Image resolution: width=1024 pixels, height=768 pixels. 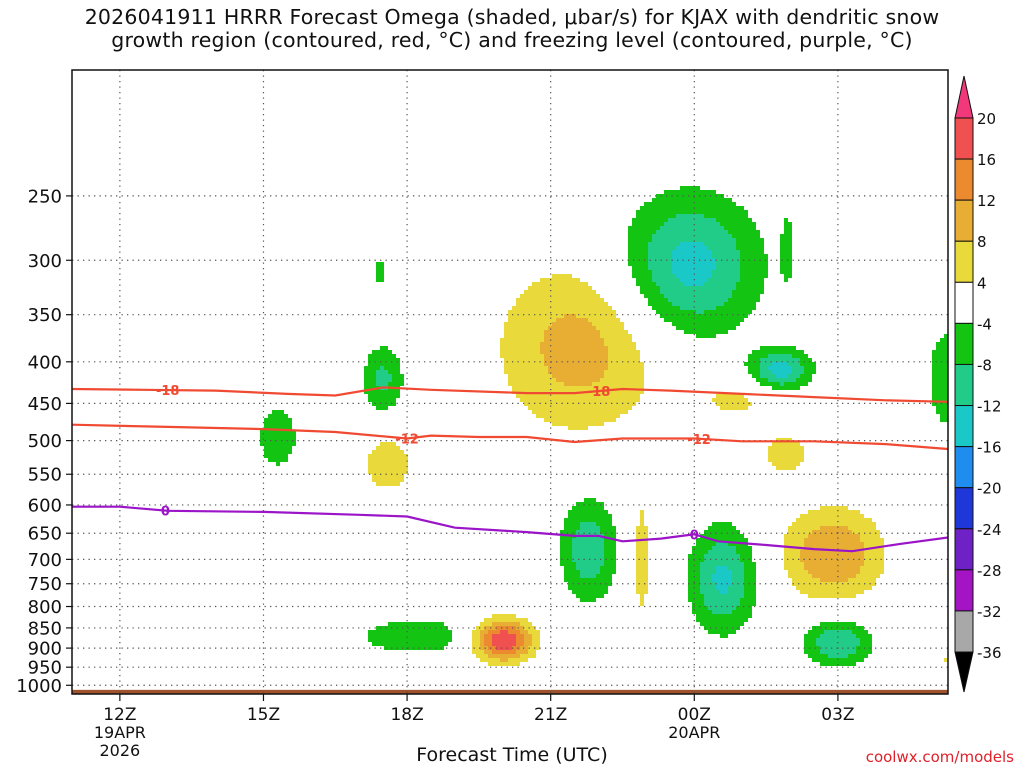 I want to click on x-tick-label: 00Z, so click(x=694, y=715).